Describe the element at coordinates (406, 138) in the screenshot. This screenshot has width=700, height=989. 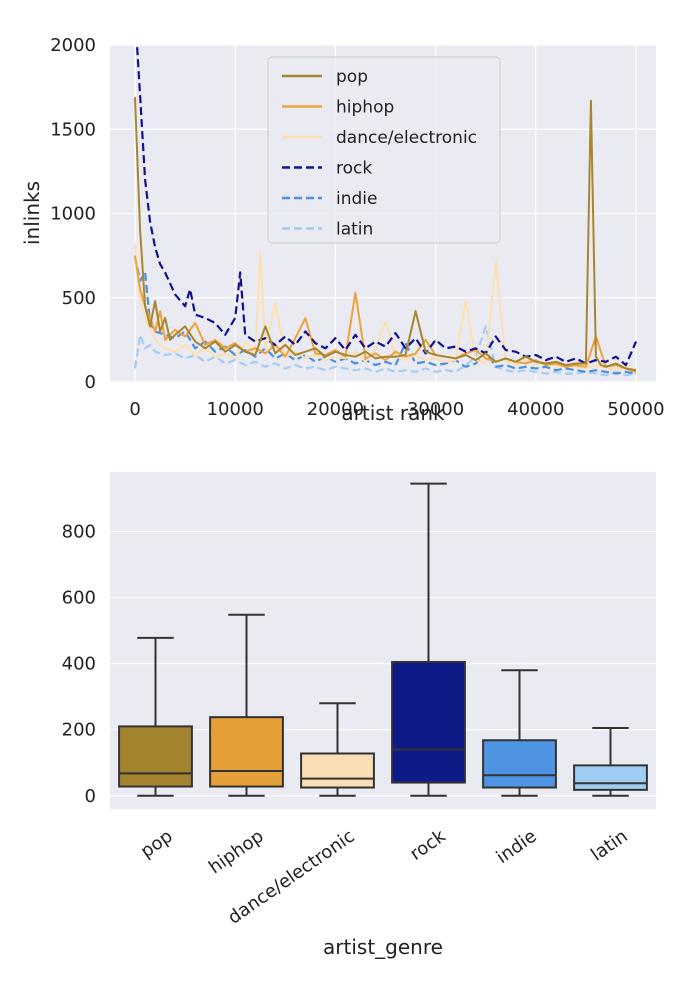
I see `legend-label-dance-electronic: dance/electronic` at that location.